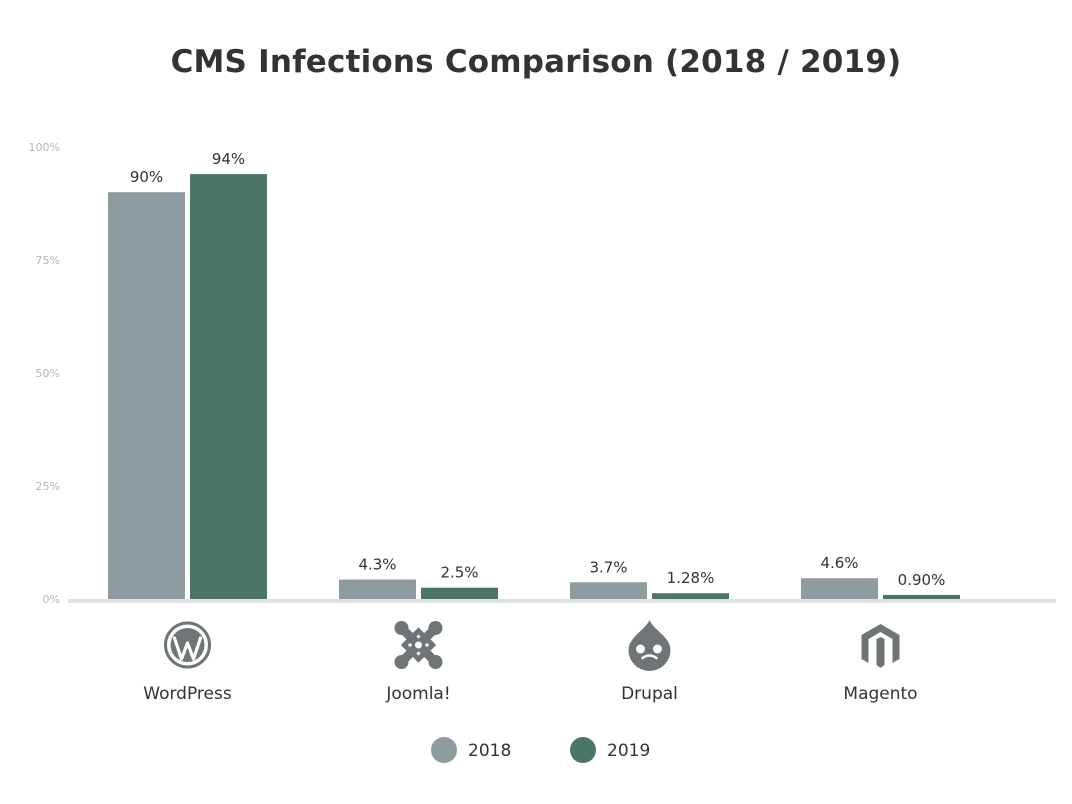  I want to click on x-axis-line, so click(562, 601).